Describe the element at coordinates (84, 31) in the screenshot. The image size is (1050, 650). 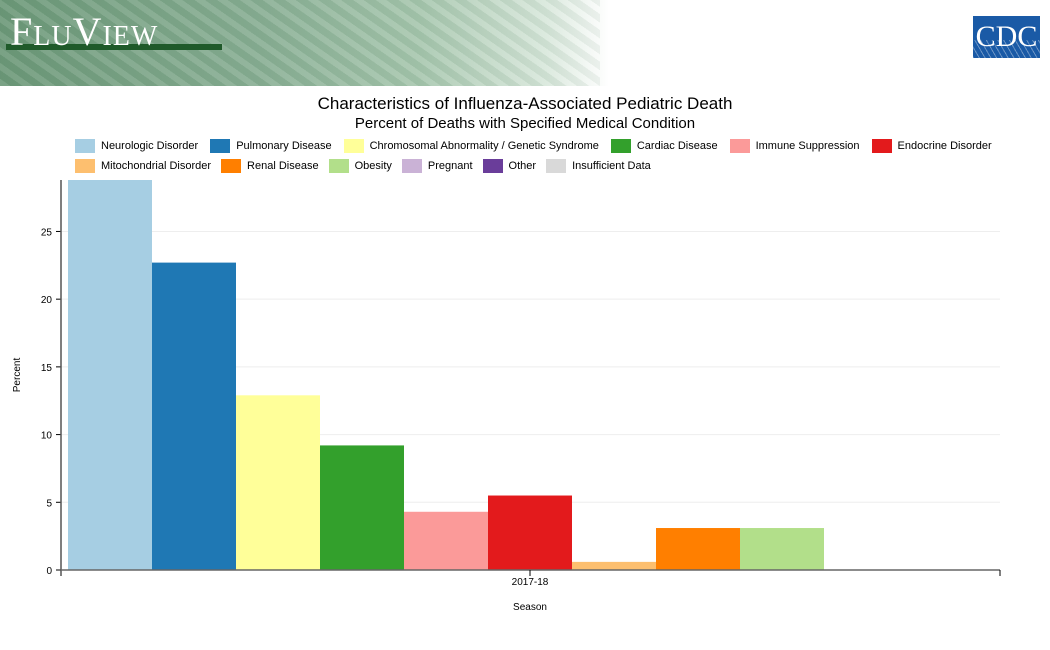
I see `fluview-logo: FluView` at that location.